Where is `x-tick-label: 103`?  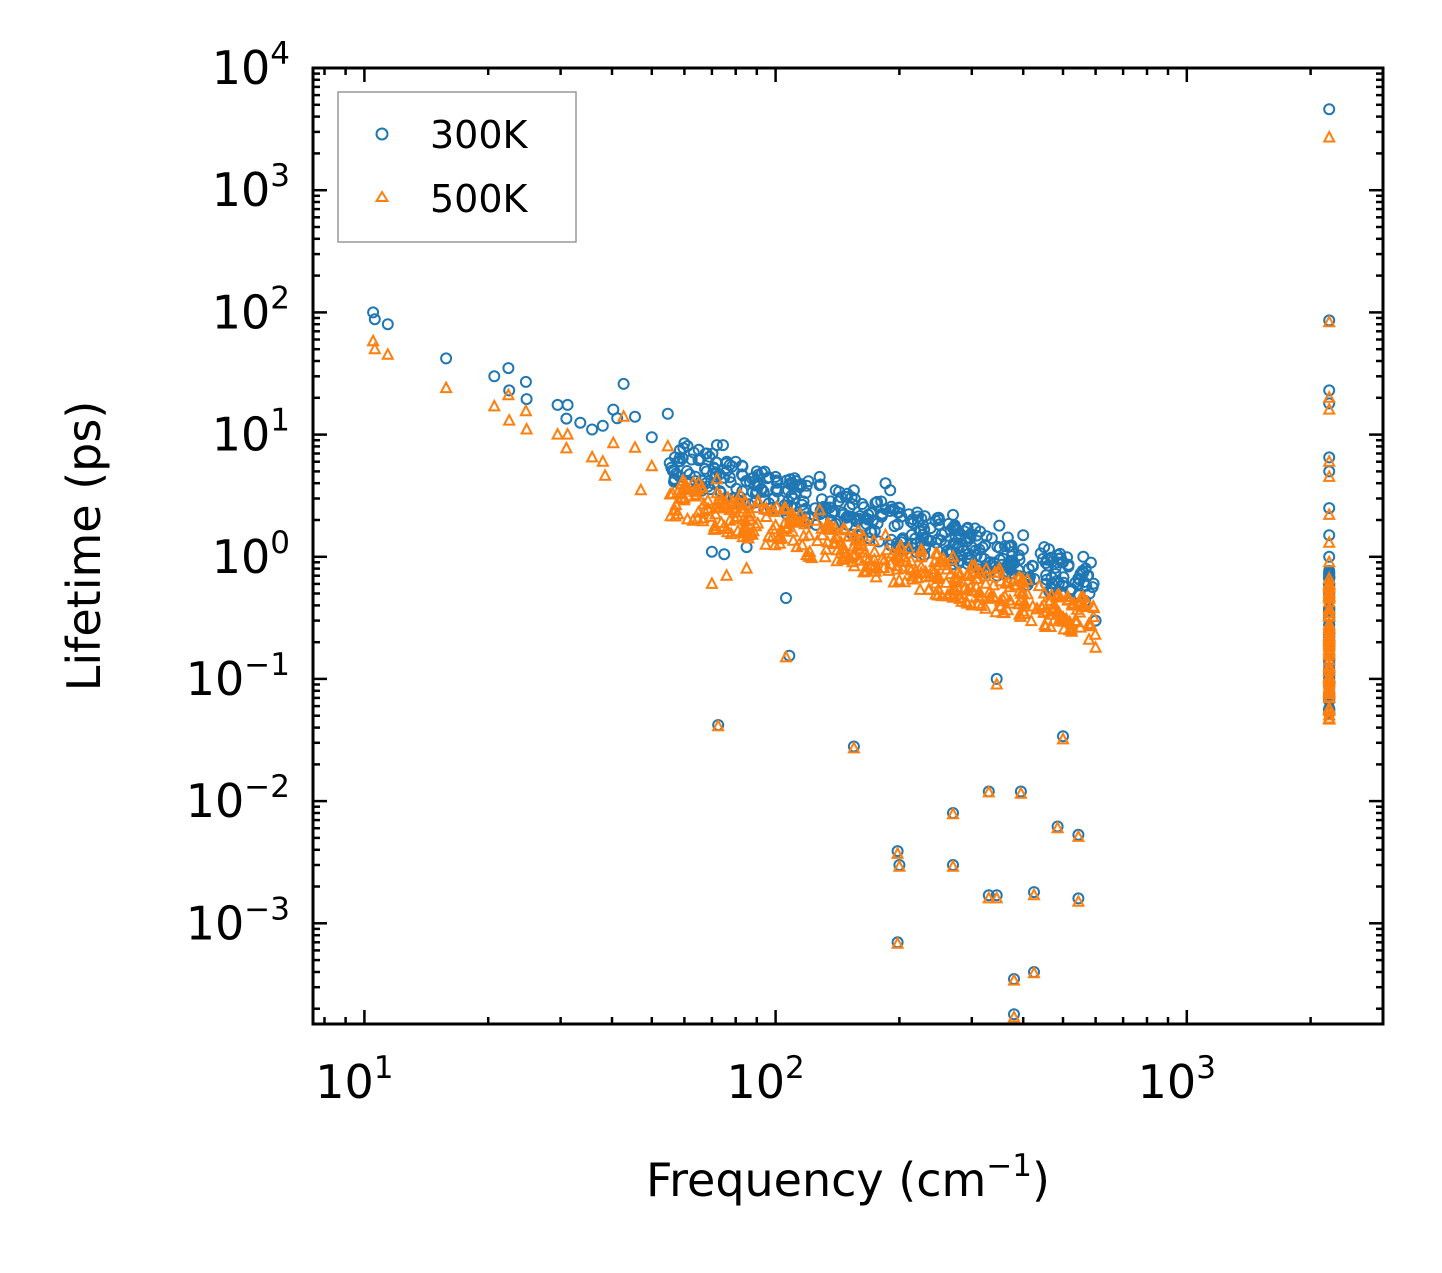
x-tick-label: 103 is located at coordinates (1177, 1079).